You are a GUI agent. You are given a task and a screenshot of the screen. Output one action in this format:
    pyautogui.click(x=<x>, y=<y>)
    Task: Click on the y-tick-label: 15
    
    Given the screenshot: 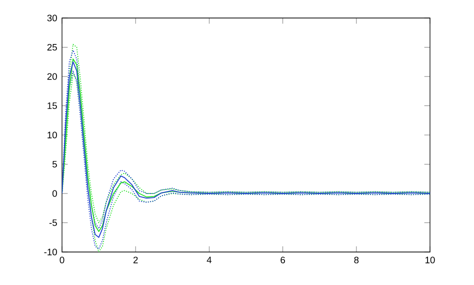 What is the action you would take?
    pyautogui.click(x=52, y=105)
    